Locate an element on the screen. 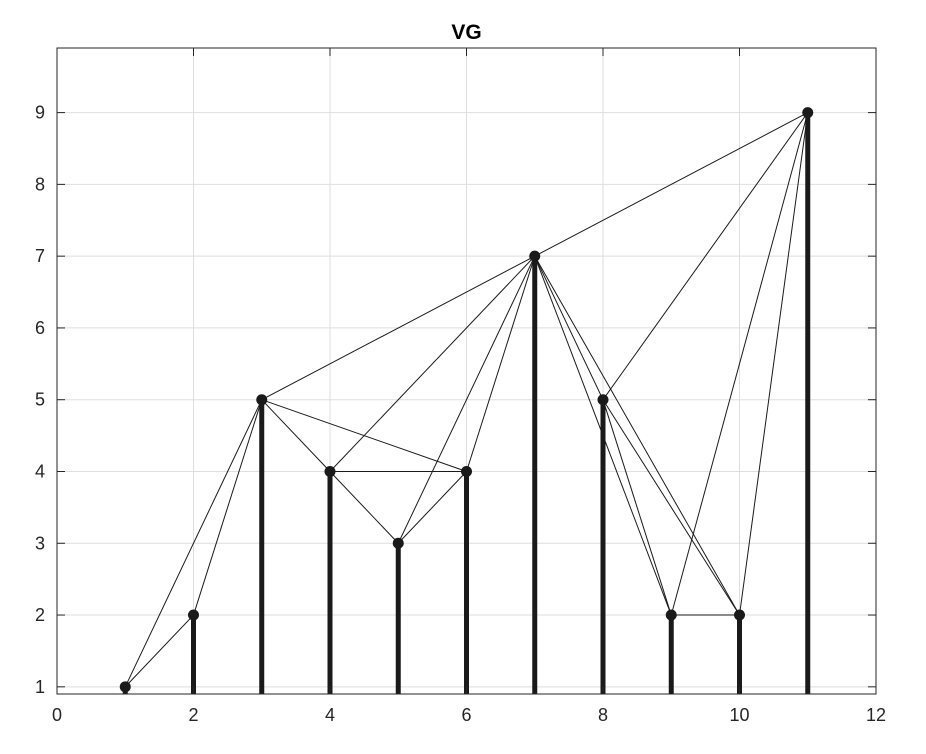 The height and width of the screenshot is (754, 926). chart-title: VG is located at coordinates (466, 32).